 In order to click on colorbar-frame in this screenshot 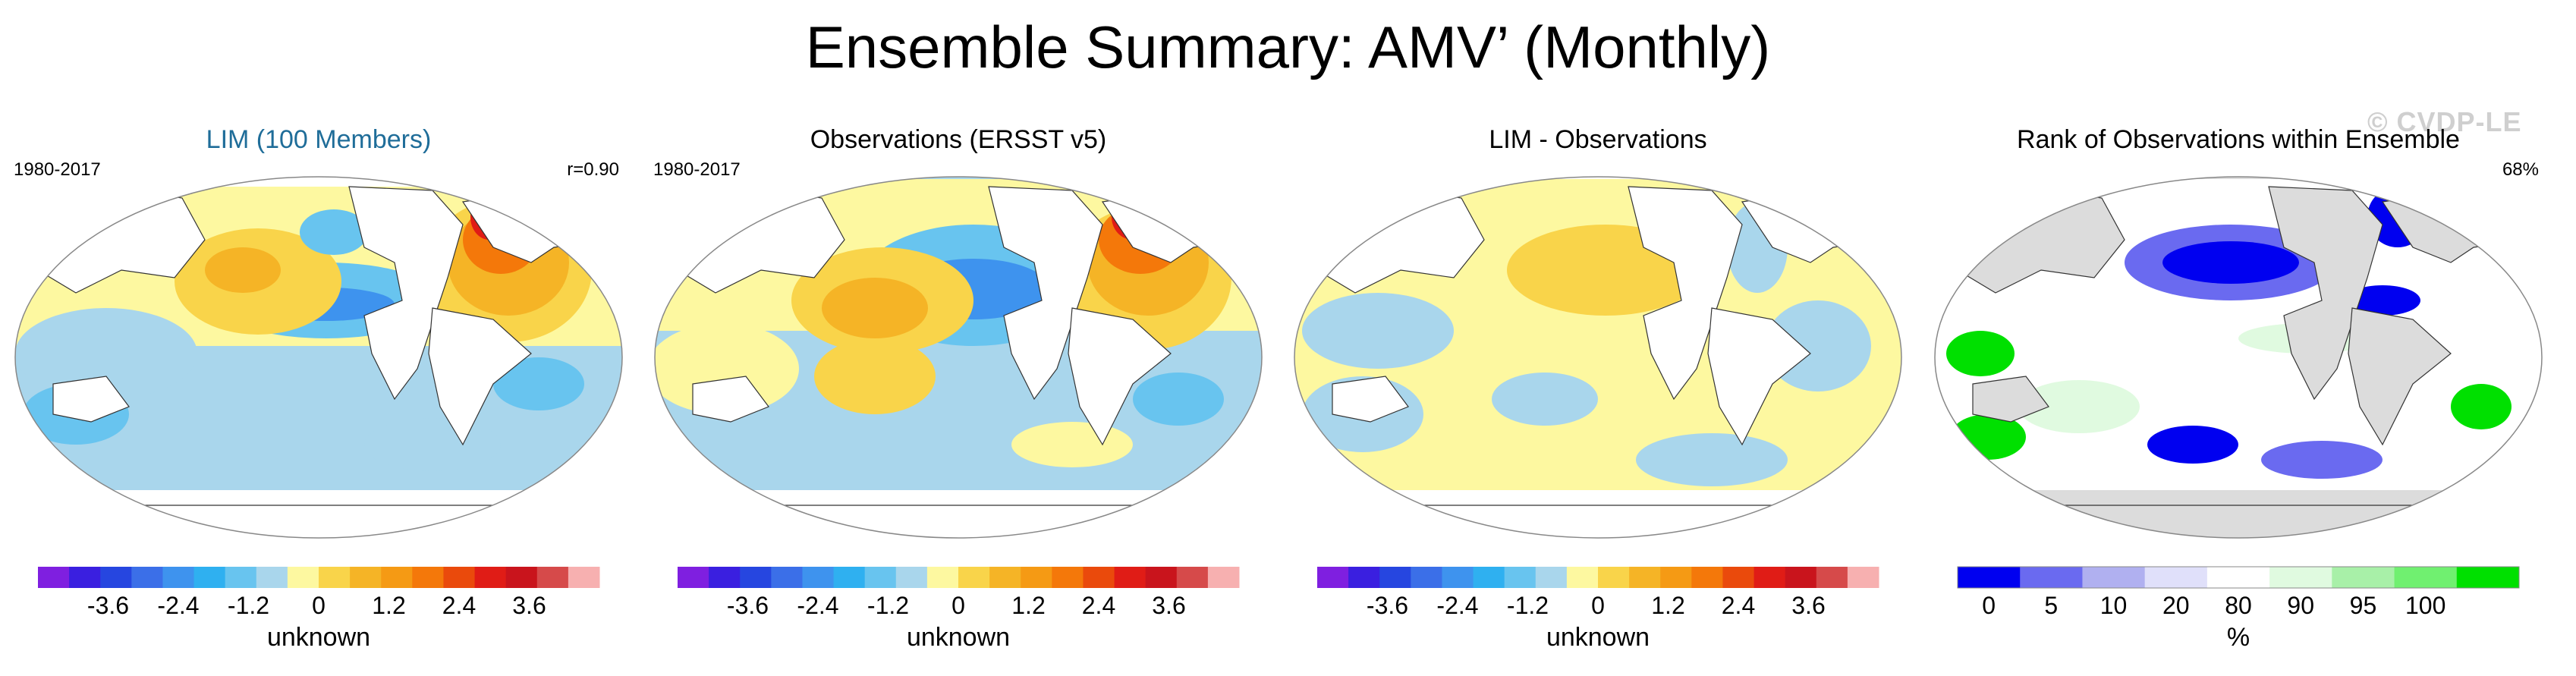, I will do `click(2238, 577)`.